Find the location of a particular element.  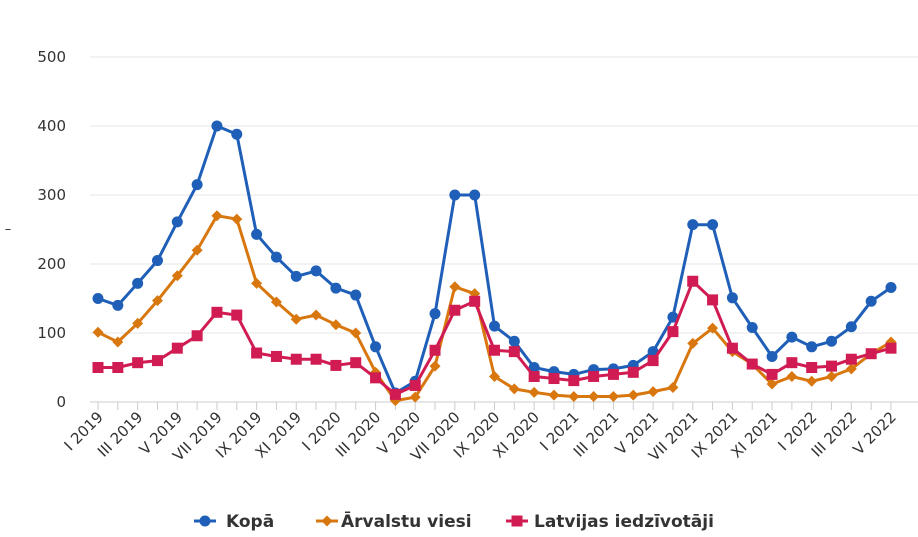

legend-item: Kopā is located at coordinates (234, 522).